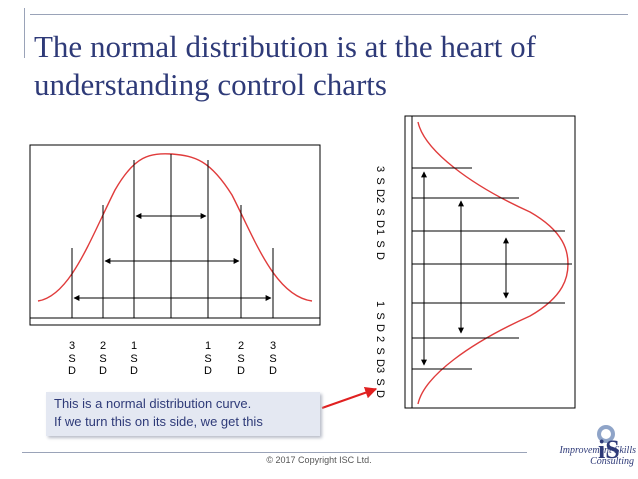 This screenshot has height=479, width=638. Describe the element at coordinates (274, 452) in the screenshot. I see `bottom-rule` at that location.